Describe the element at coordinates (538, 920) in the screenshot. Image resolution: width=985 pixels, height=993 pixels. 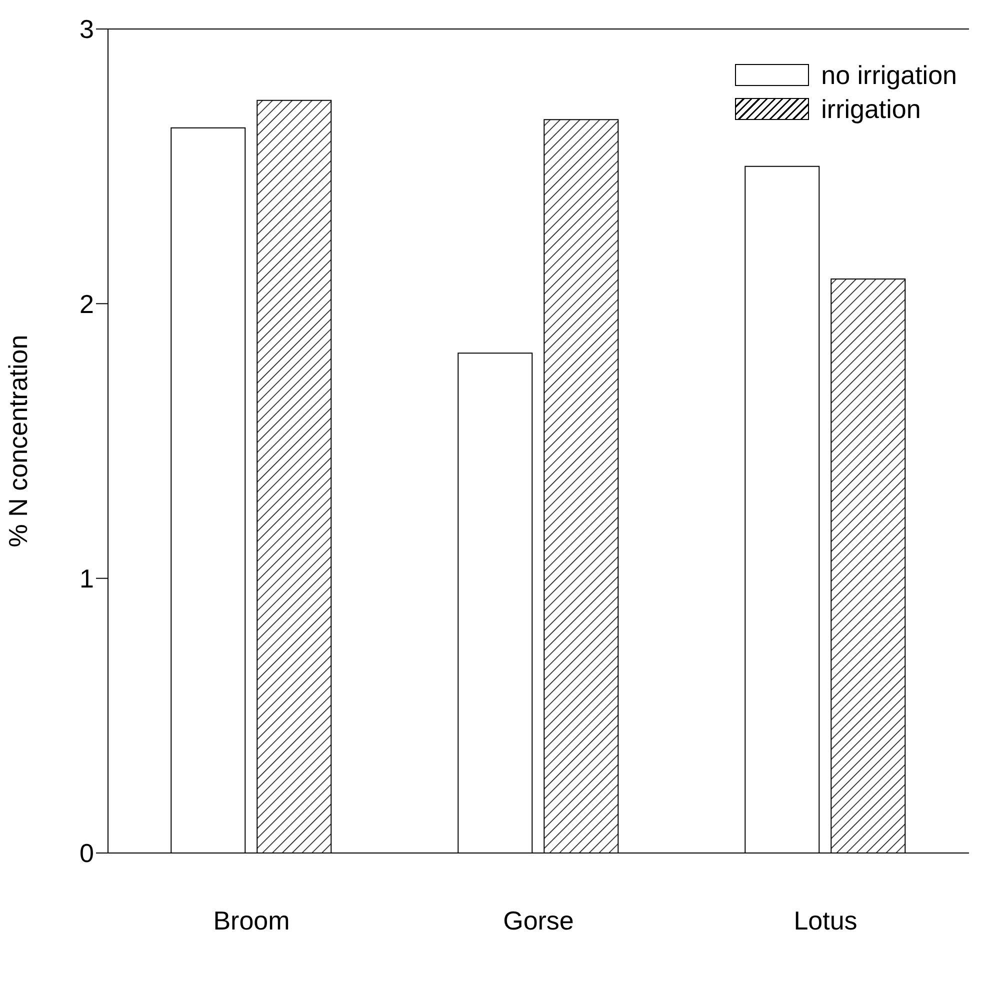
I see `x-tick-label: Gorse` at that location.